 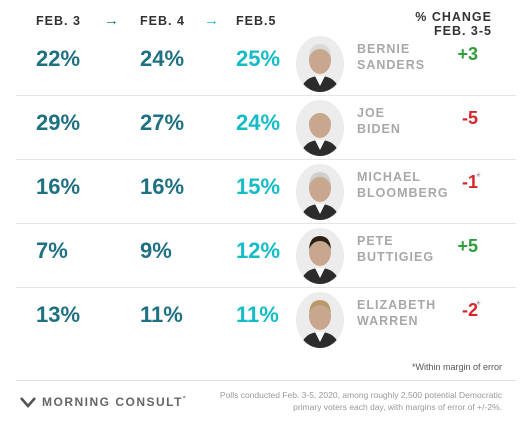 I want to click on poll-value: 25%, so click(x=258, y=58).